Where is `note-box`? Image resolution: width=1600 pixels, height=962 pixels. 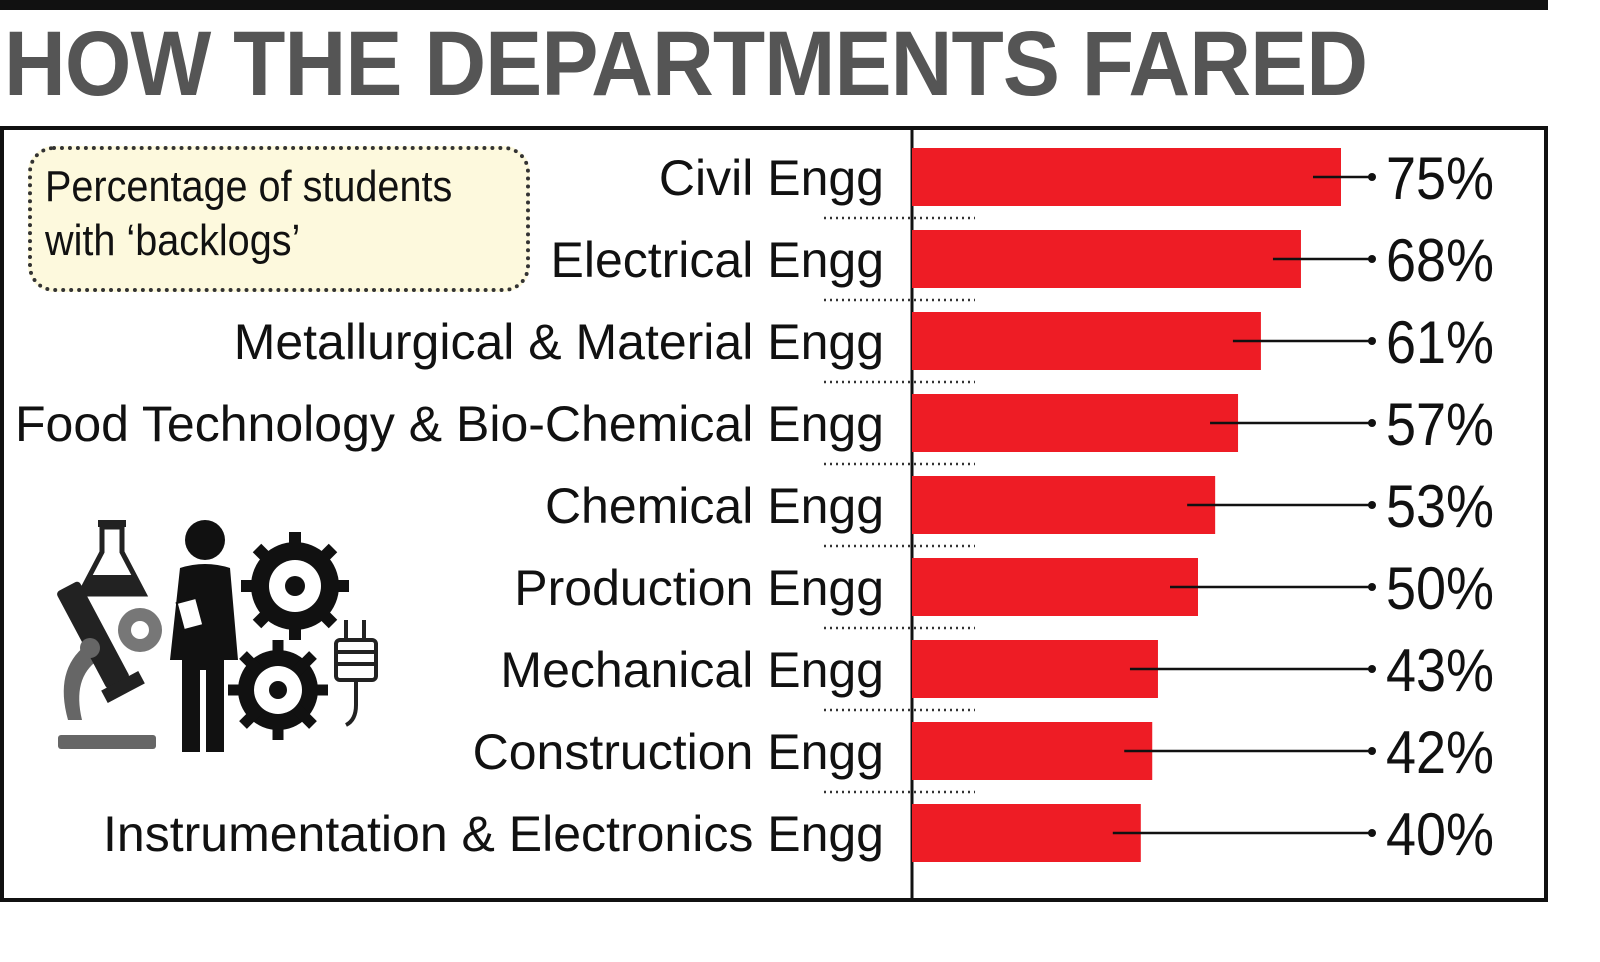
note-box is located at coordinates (279, 219).